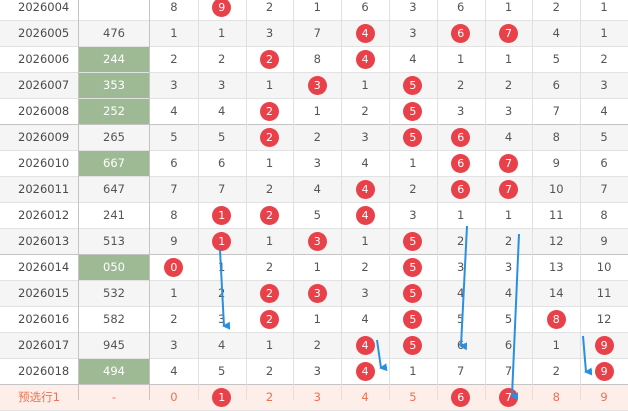  I want to click on period-cell: 2026010, so click(44, 163).